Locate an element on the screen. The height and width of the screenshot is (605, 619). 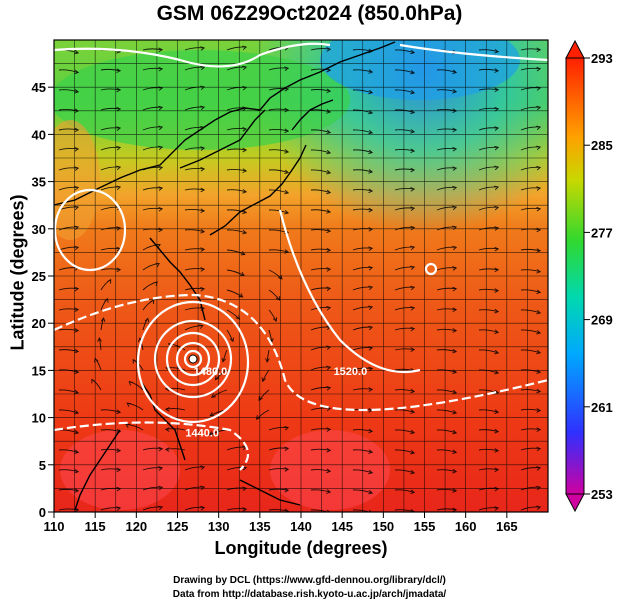
contour-label: 1480.0 is located at coordinates (211, 372).